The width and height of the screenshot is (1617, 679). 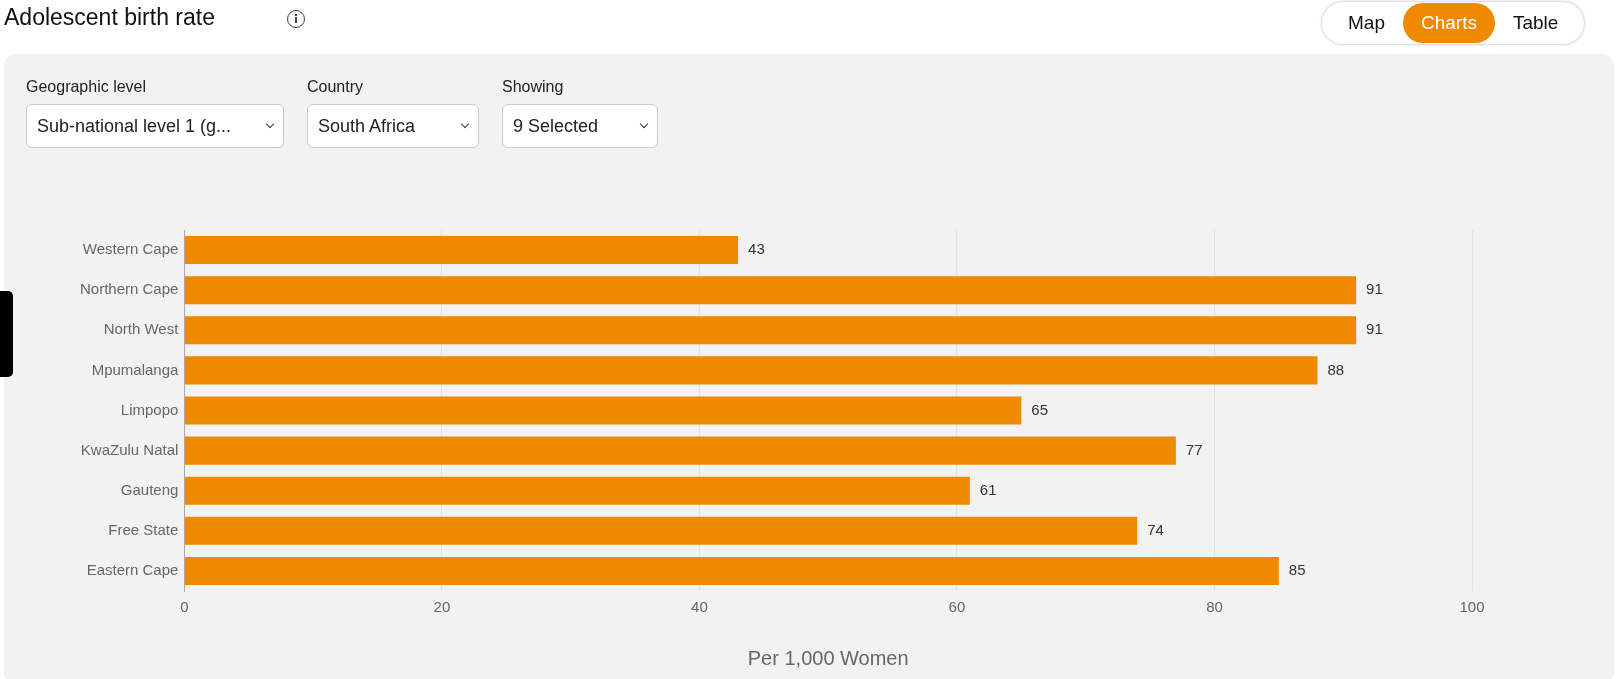 What do you see at coordinates (1366, 23) in the screenshot?
I see `text: Map` at bounding box center [1366, 23].